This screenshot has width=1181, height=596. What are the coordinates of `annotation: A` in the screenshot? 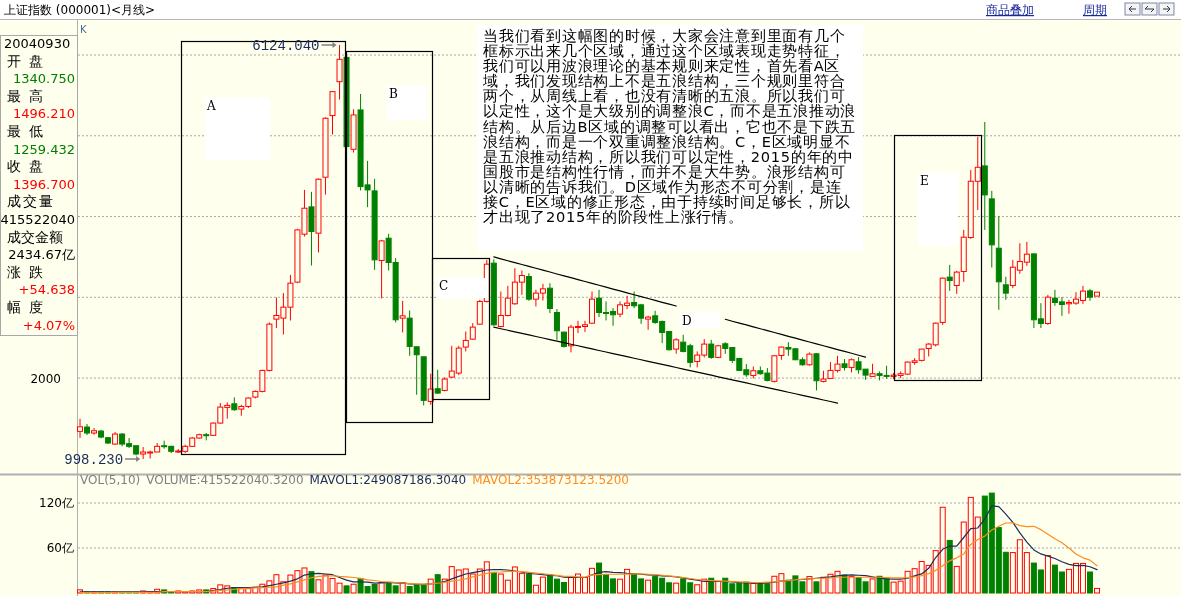 It's located at (211, 106).